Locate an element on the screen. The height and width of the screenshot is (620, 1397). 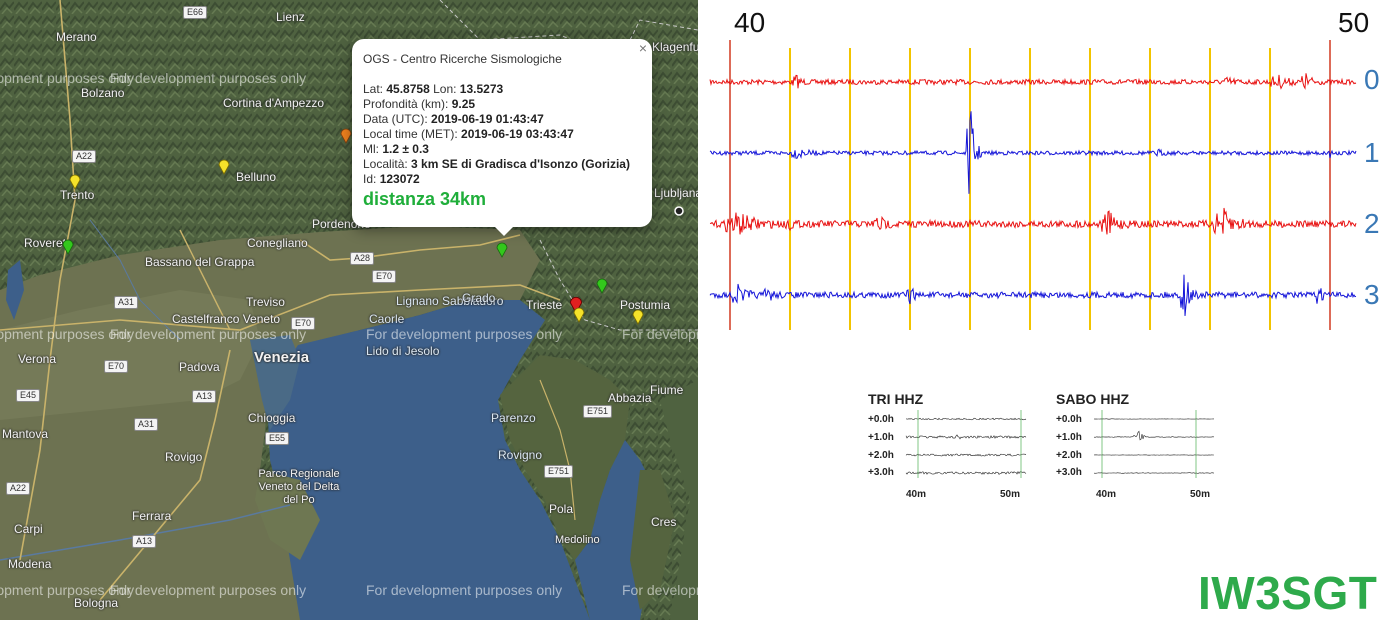
channel-label-1: 1 is located at coordinates (1372, 152).